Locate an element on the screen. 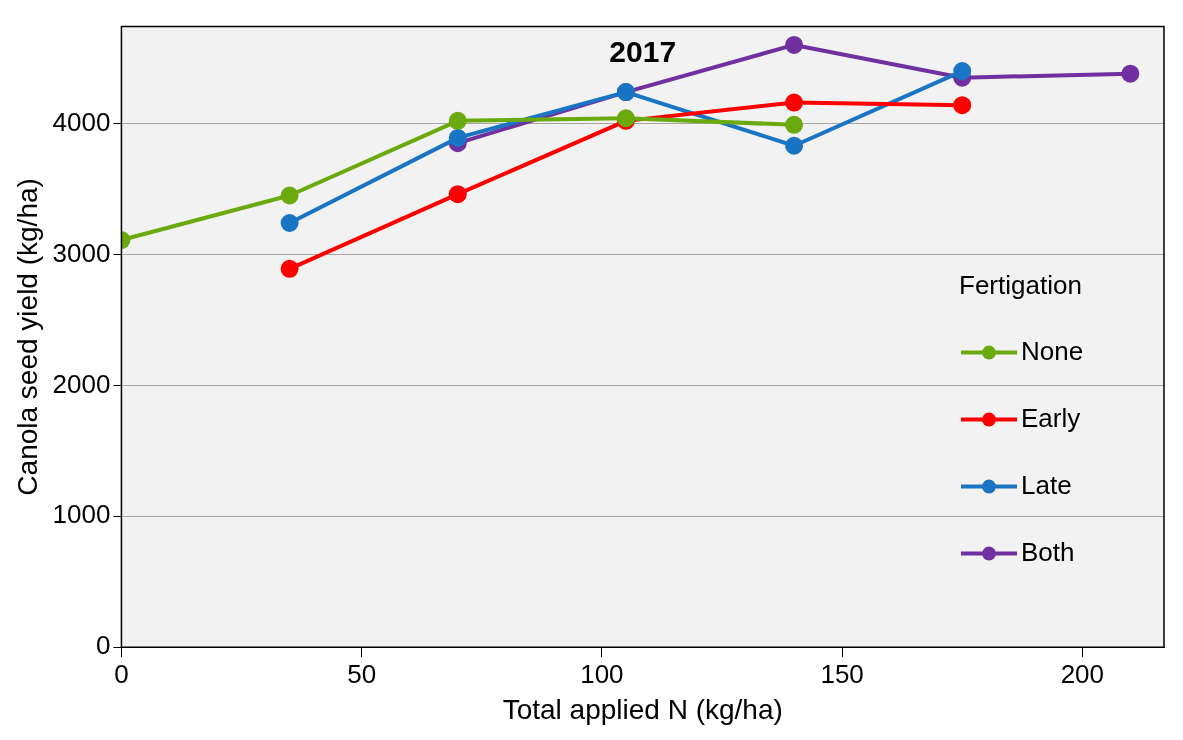 Image resolution: width=1183 pixels, height=740 pixels. chart-title: 2017 is located at coordinates (643, 51).